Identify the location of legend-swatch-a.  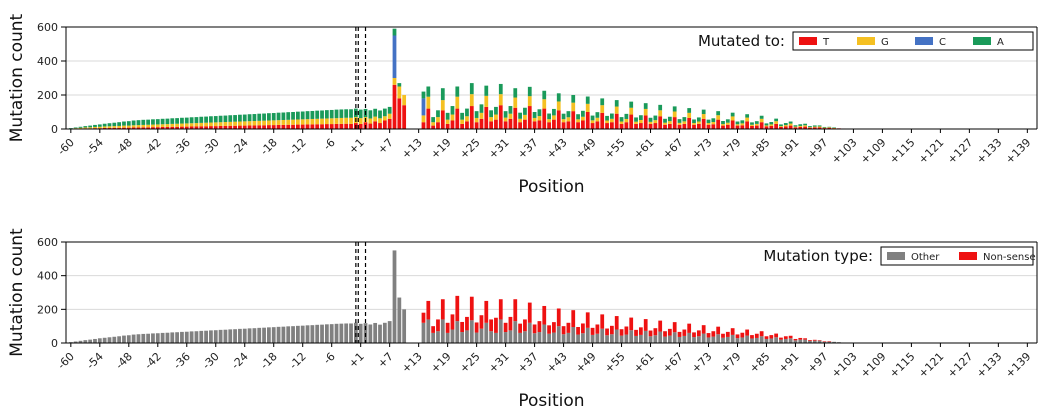
(982, 41).